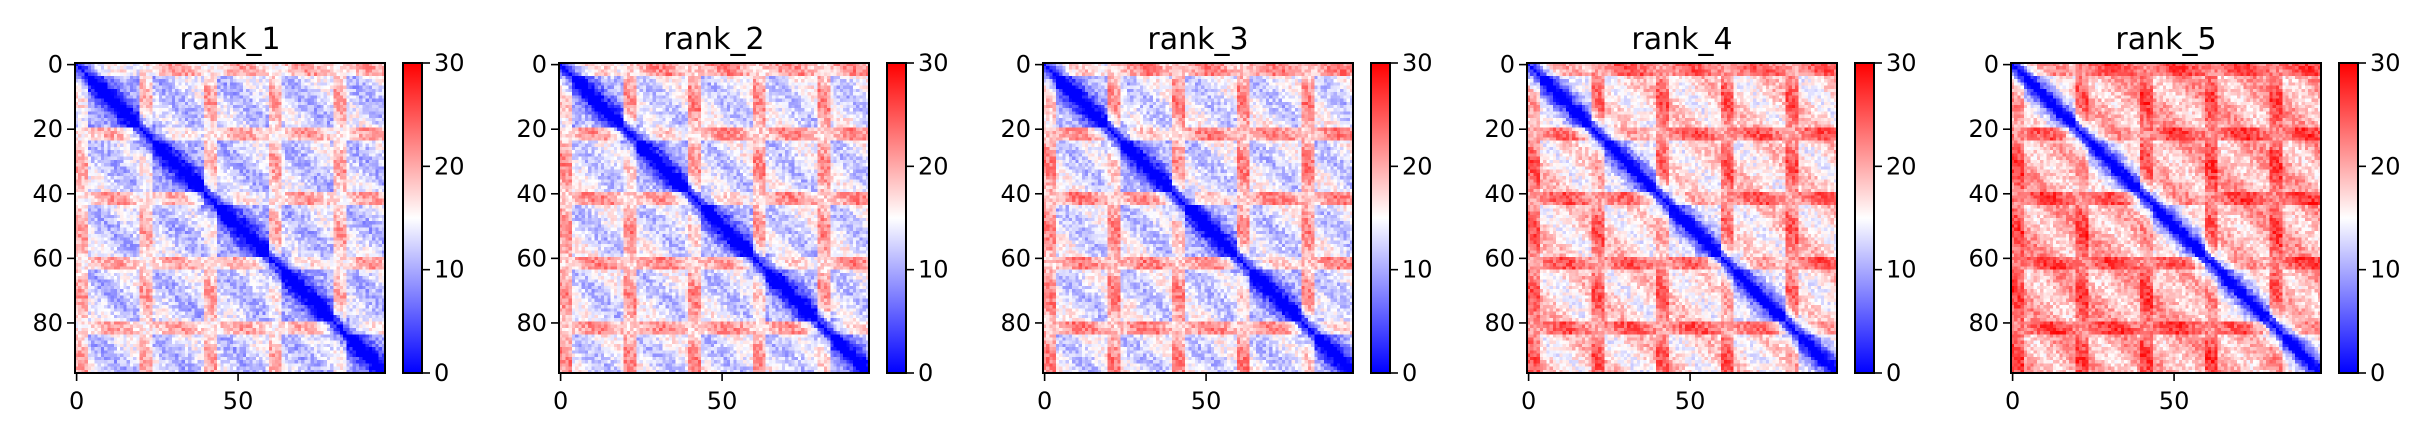  Describe the element at coordinates (1681, 39) in the screenshot. I see `panel-title: rank_4` at that location.